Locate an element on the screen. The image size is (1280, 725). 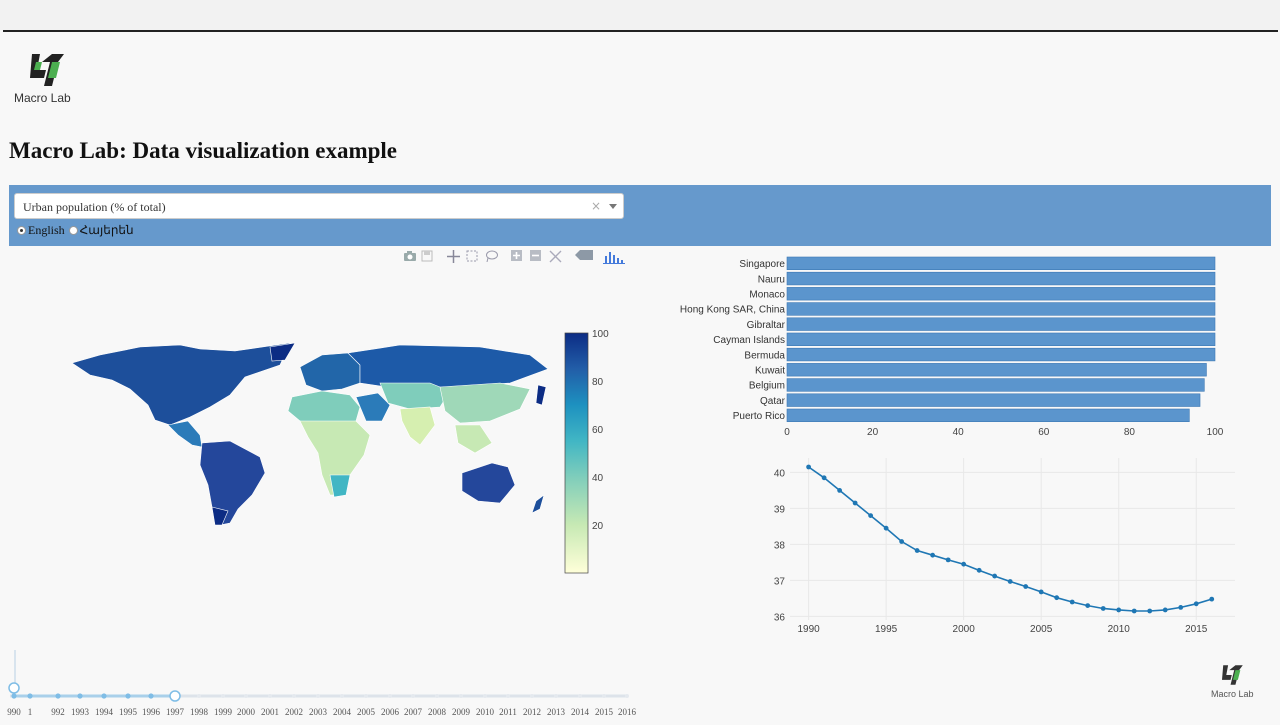
slider-year-label: 1997 is located at coordinates (175, 712).